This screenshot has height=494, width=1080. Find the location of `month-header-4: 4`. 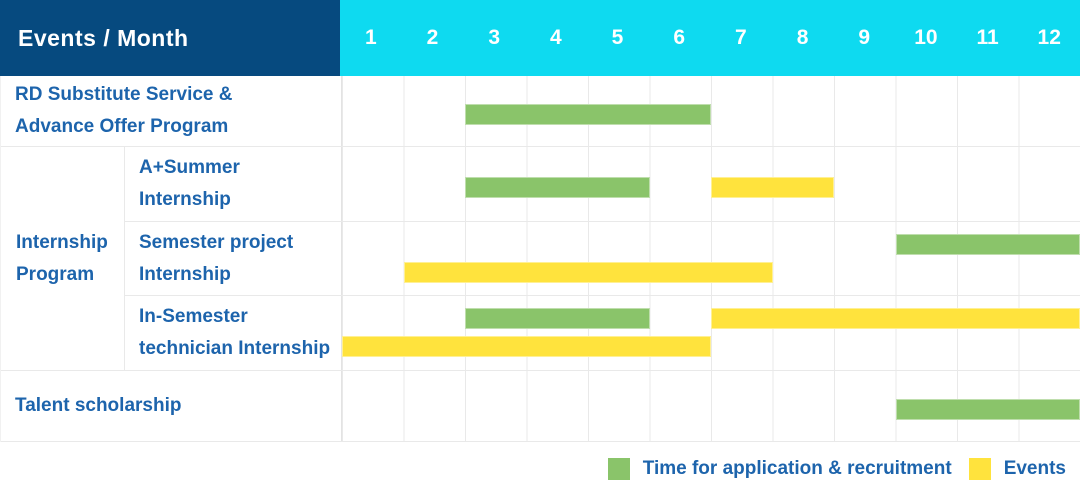

month-header-4: 4 is located at coordinates (556, 37).